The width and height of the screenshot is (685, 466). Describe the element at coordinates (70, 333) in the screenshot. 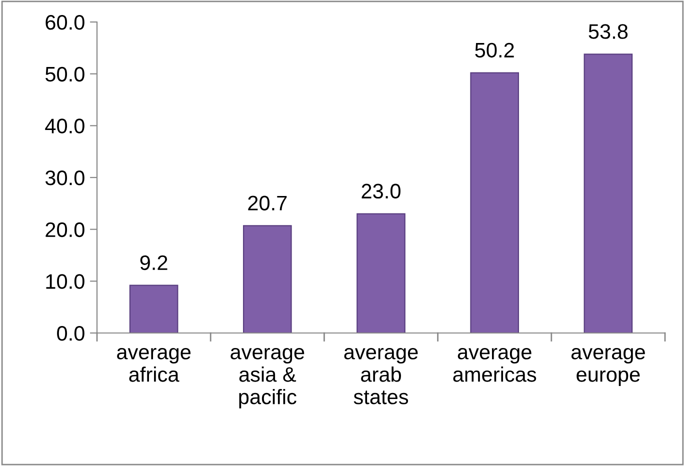

I see `y-tick-label: 0.0` at that location.